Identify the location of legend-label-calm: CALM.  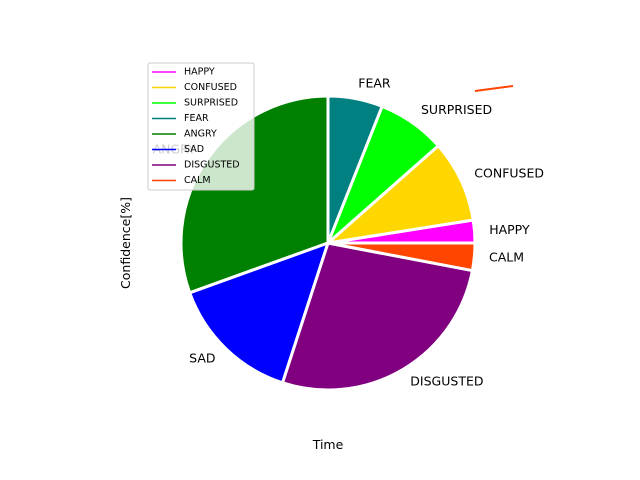
(197, 180).